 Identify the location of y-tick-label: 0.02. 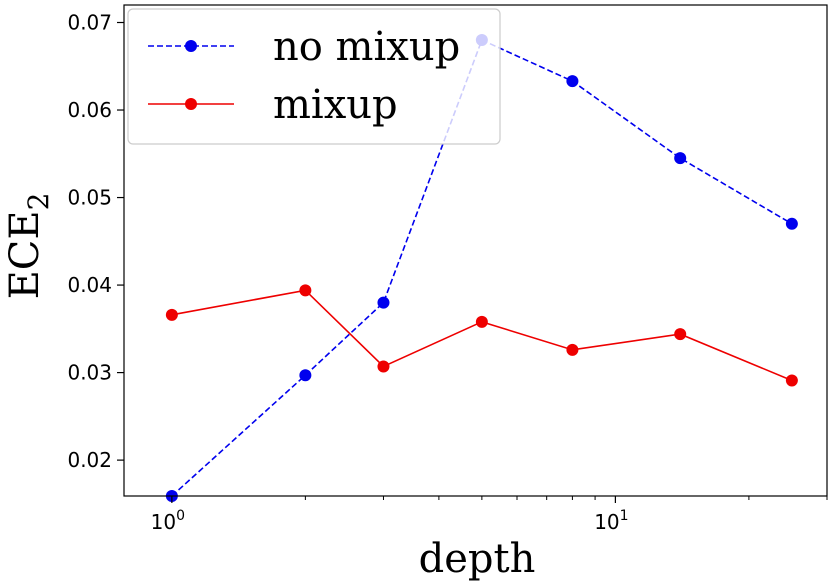
(89, 460).